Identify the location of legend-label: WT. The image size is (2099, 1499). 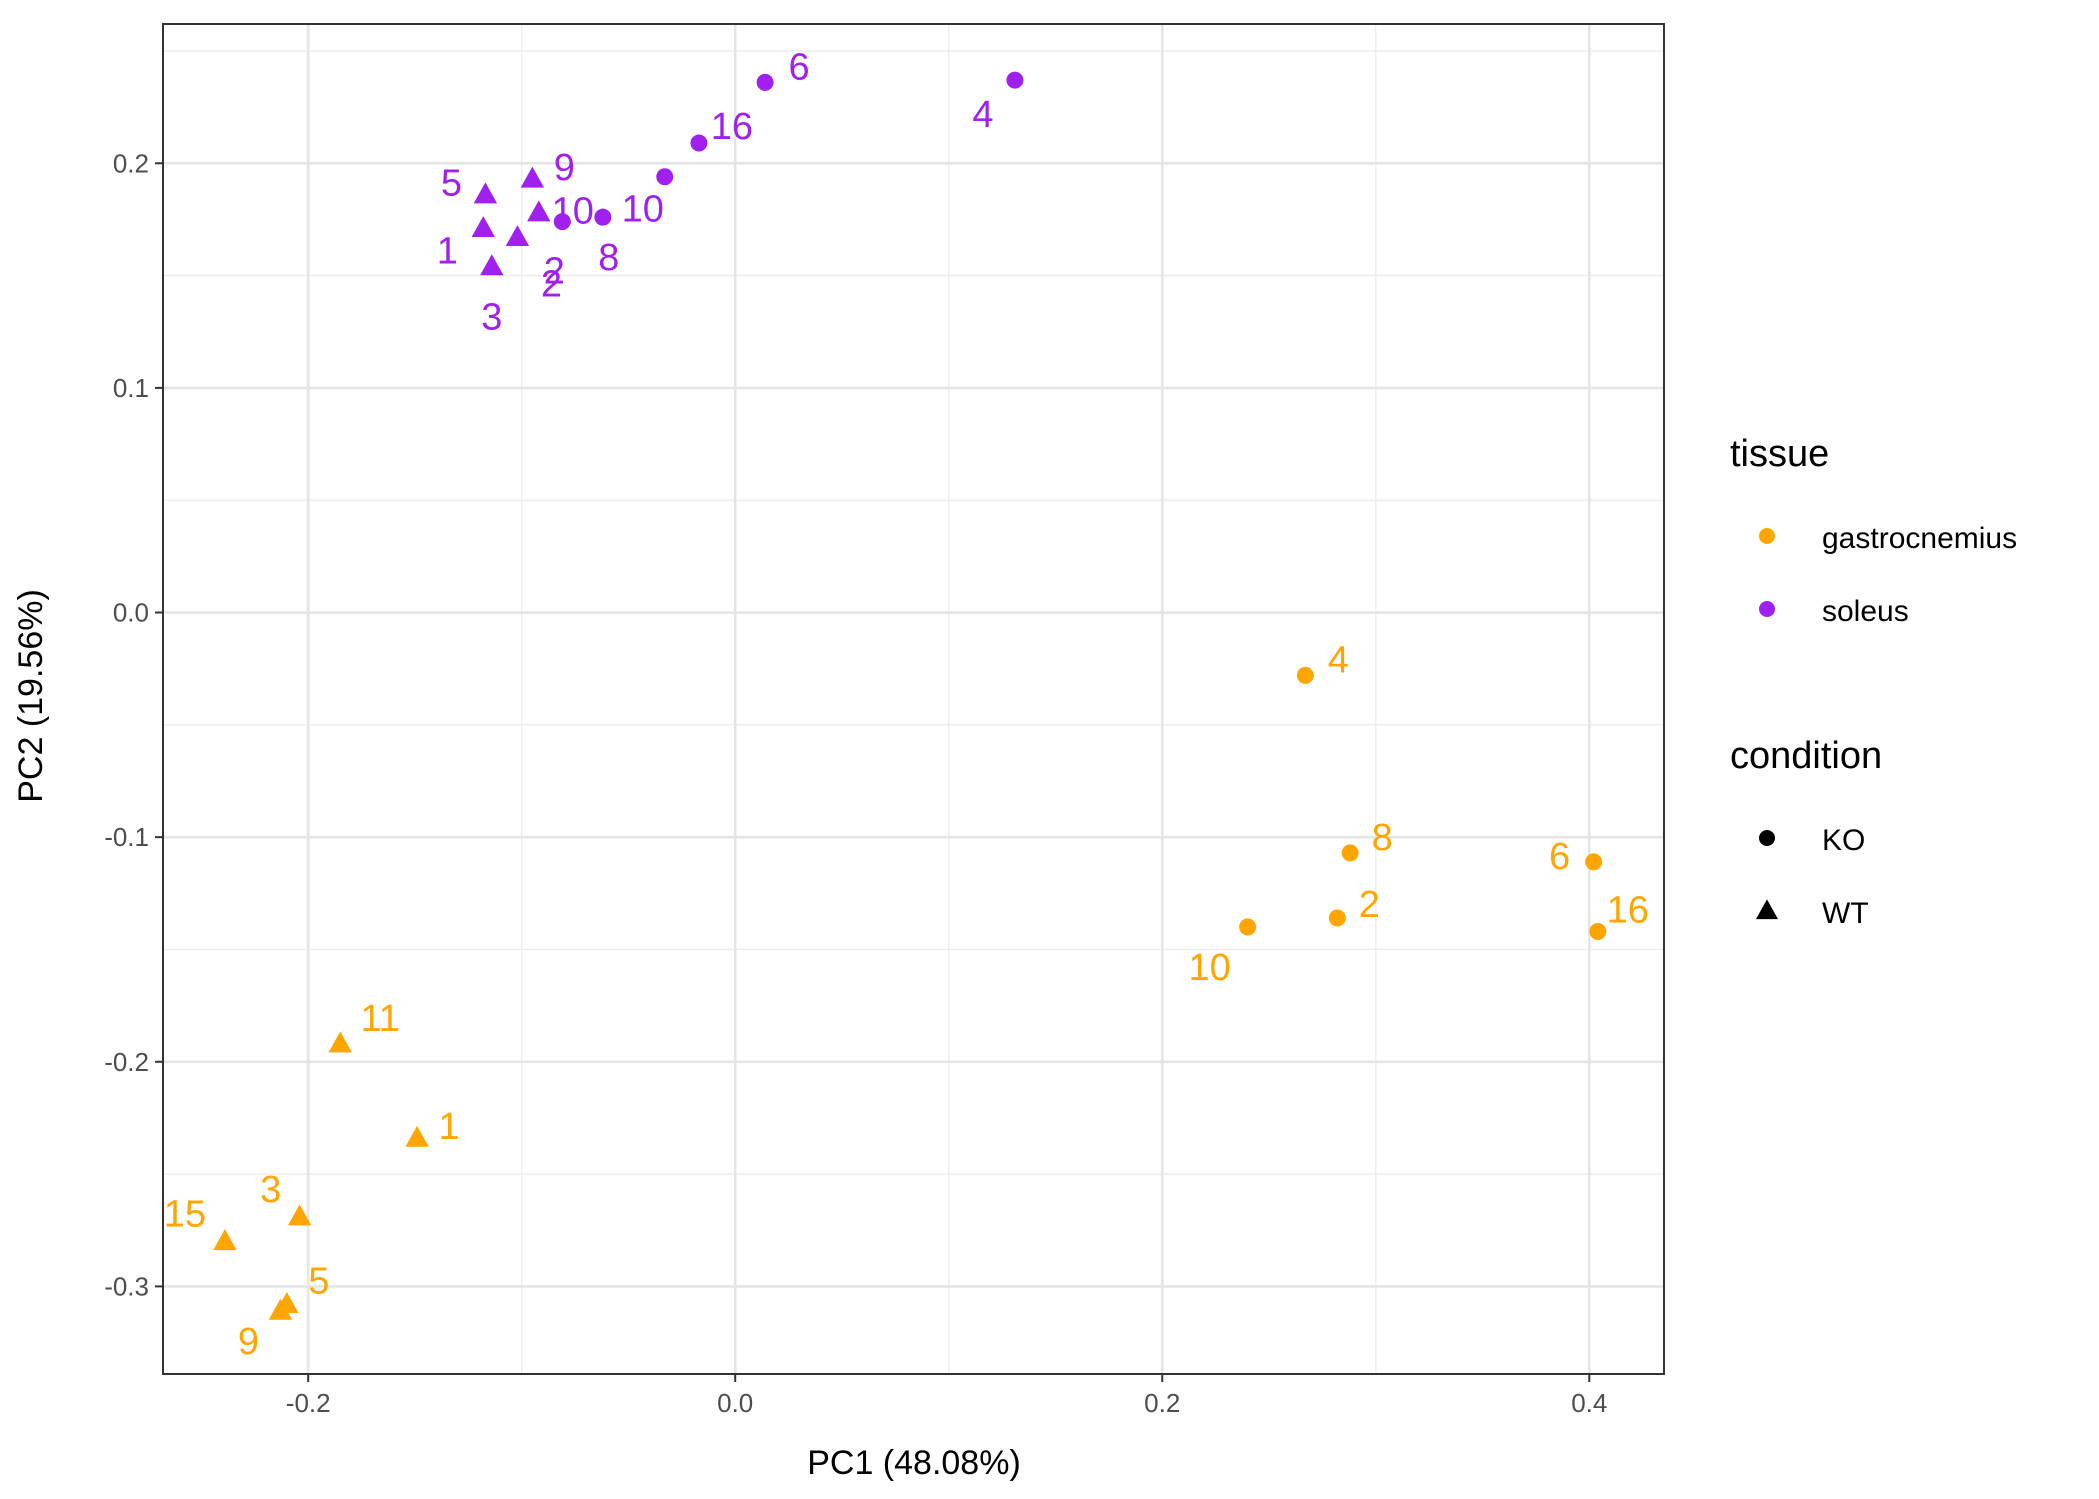
(1845, 913).